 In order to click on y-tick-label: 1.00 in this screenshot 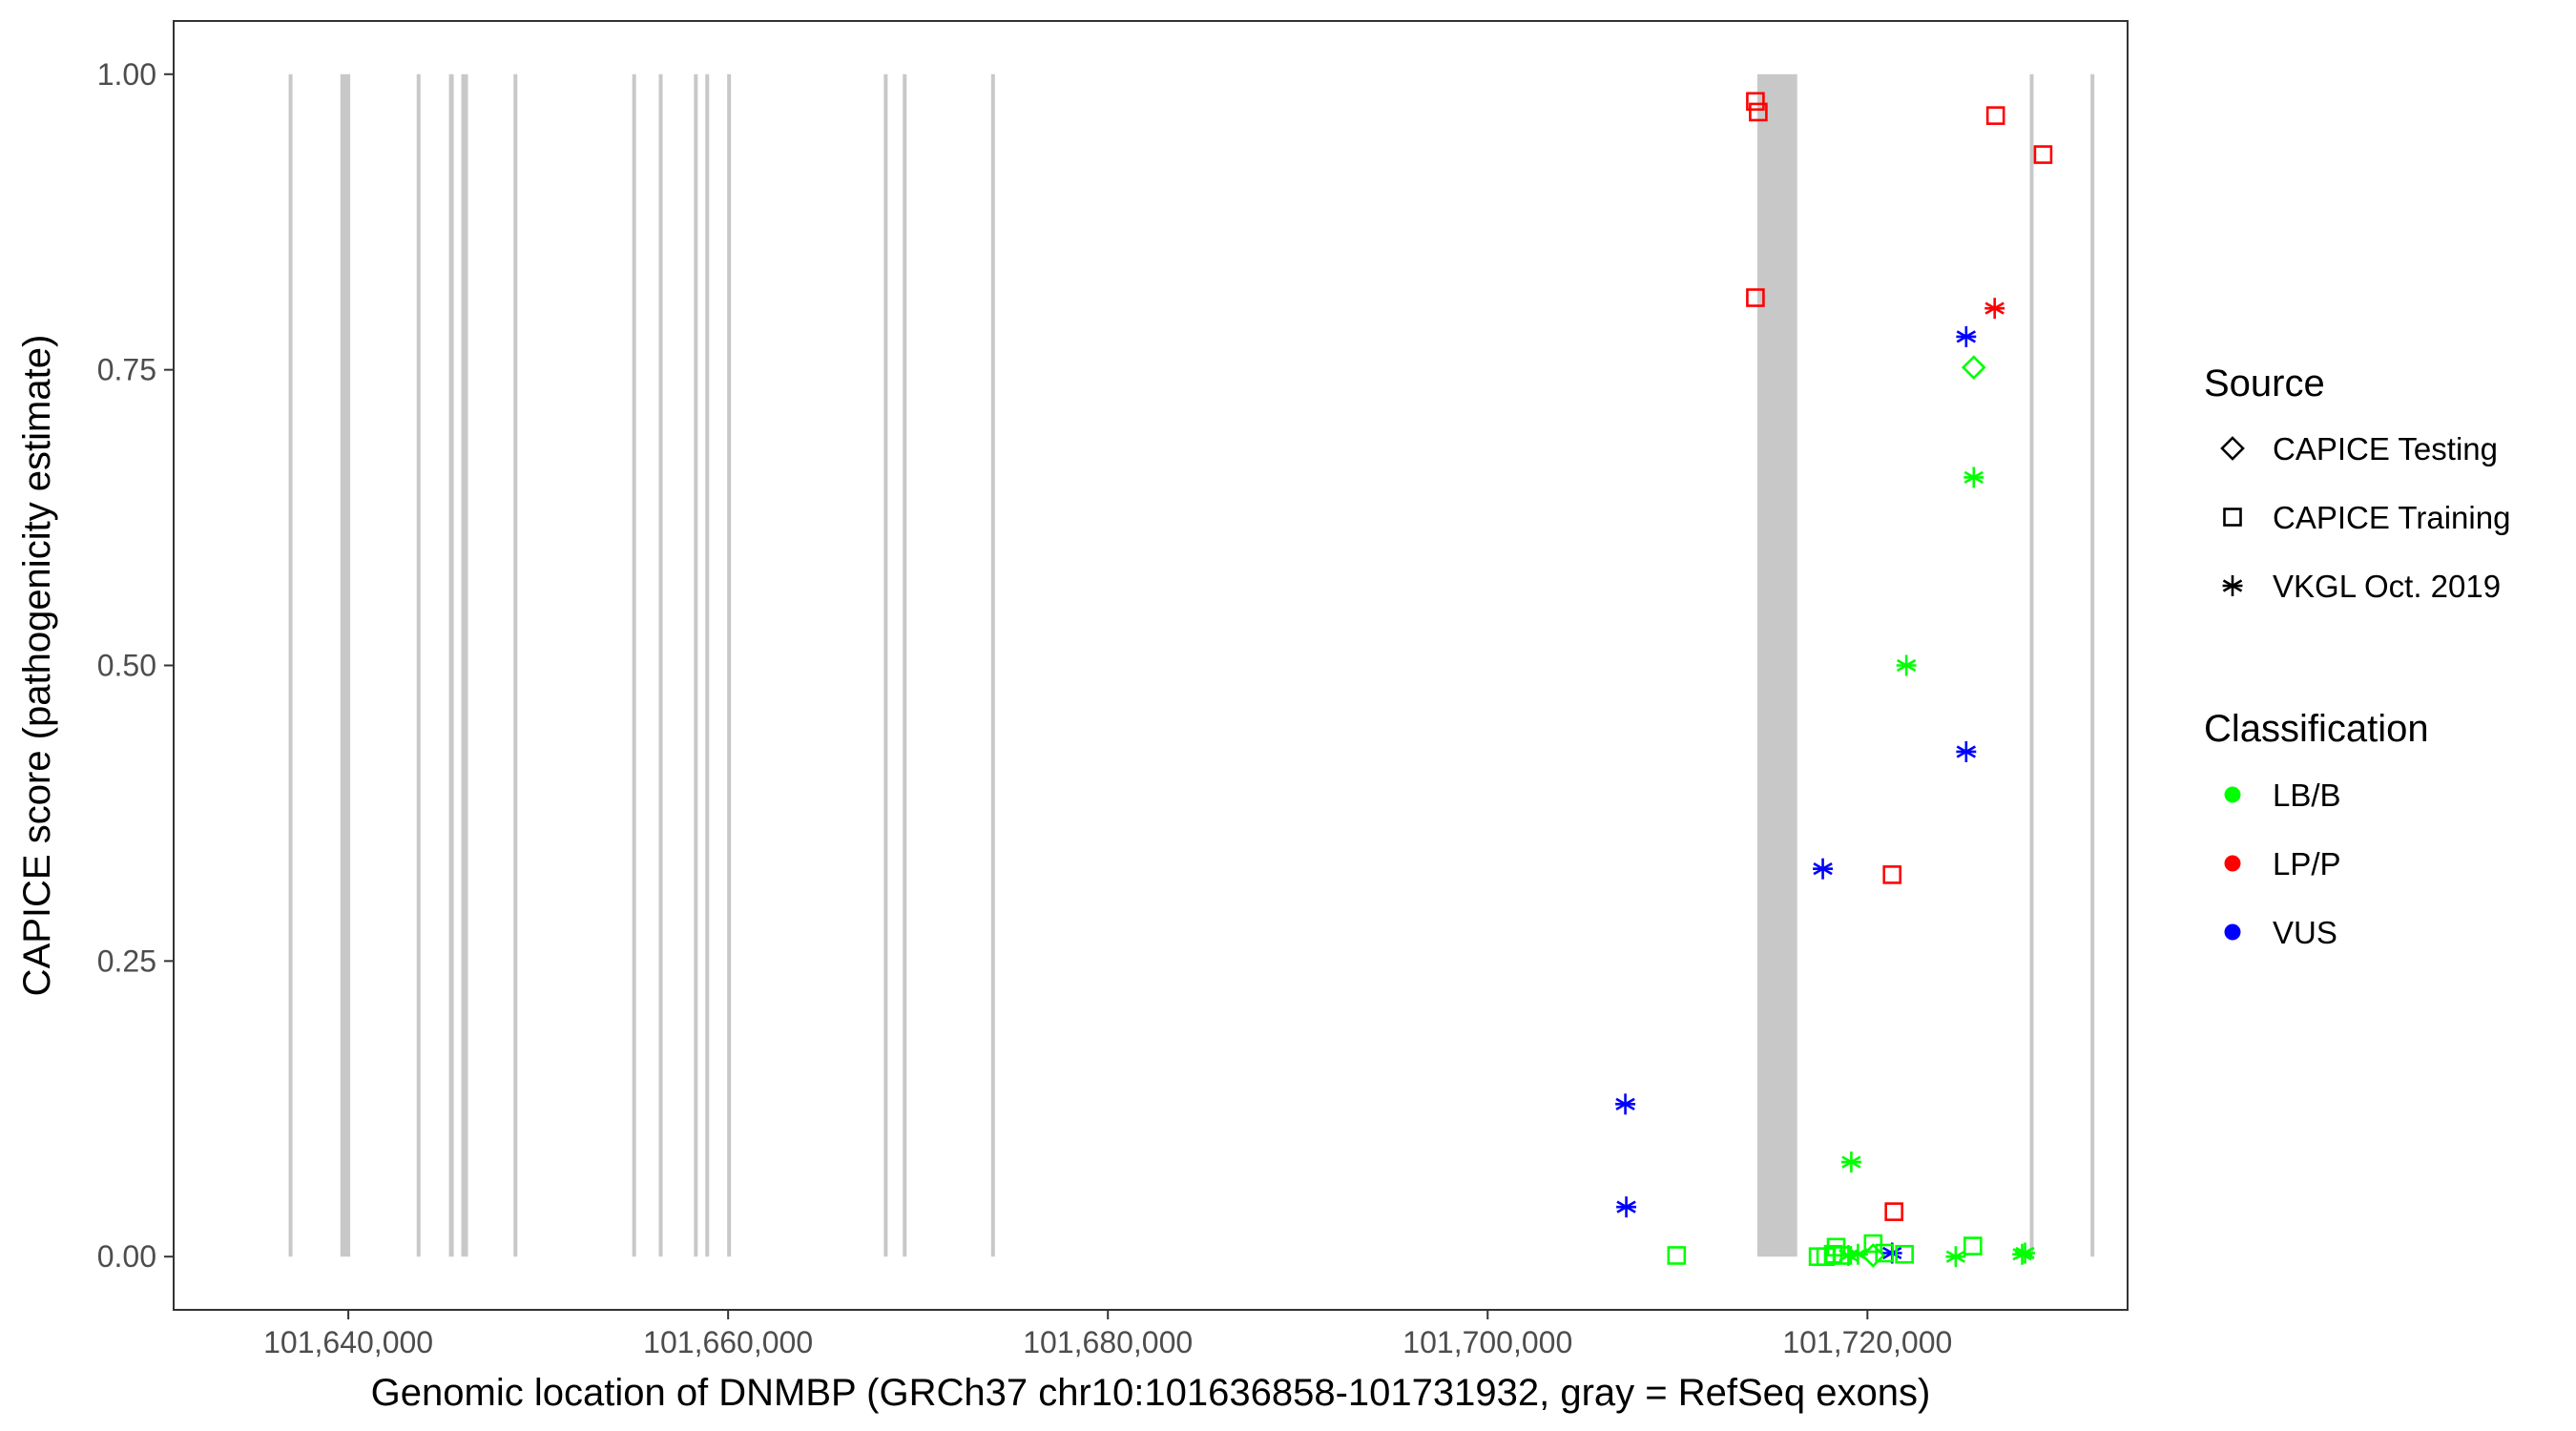, I will do `click(126, 75)`.